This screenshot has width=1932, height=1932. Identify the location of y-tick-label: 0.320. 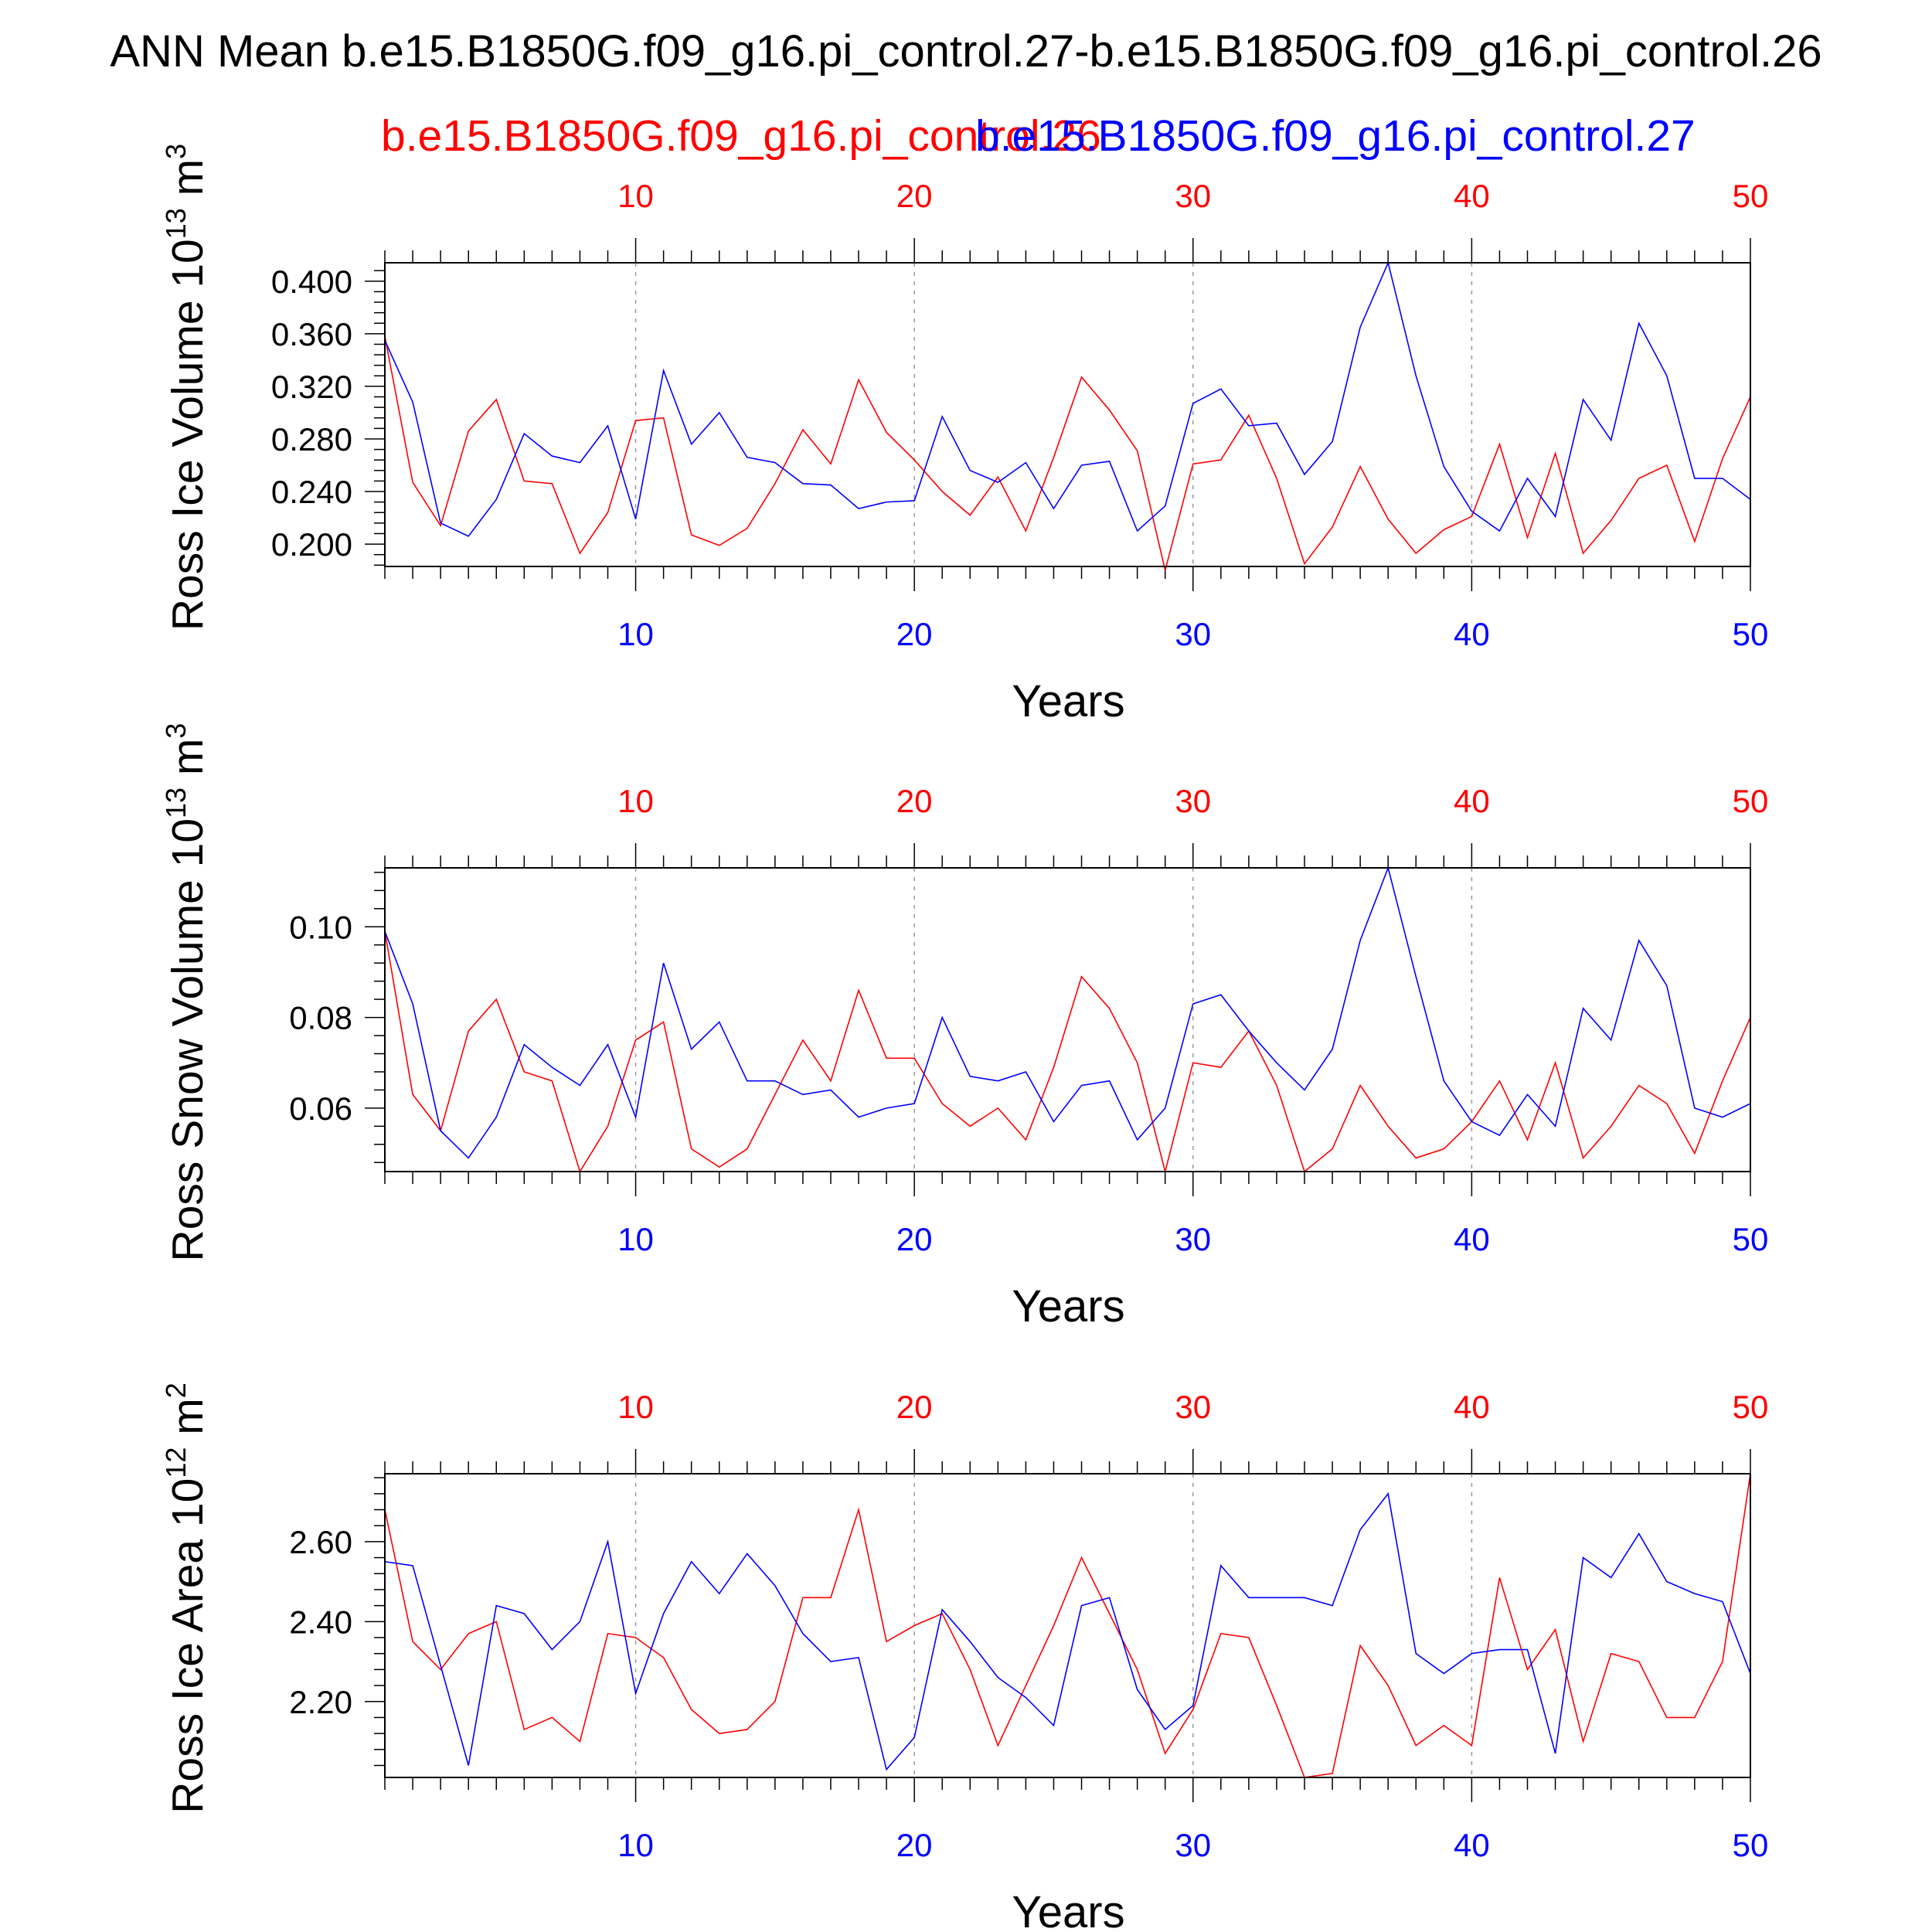
(312, 387).